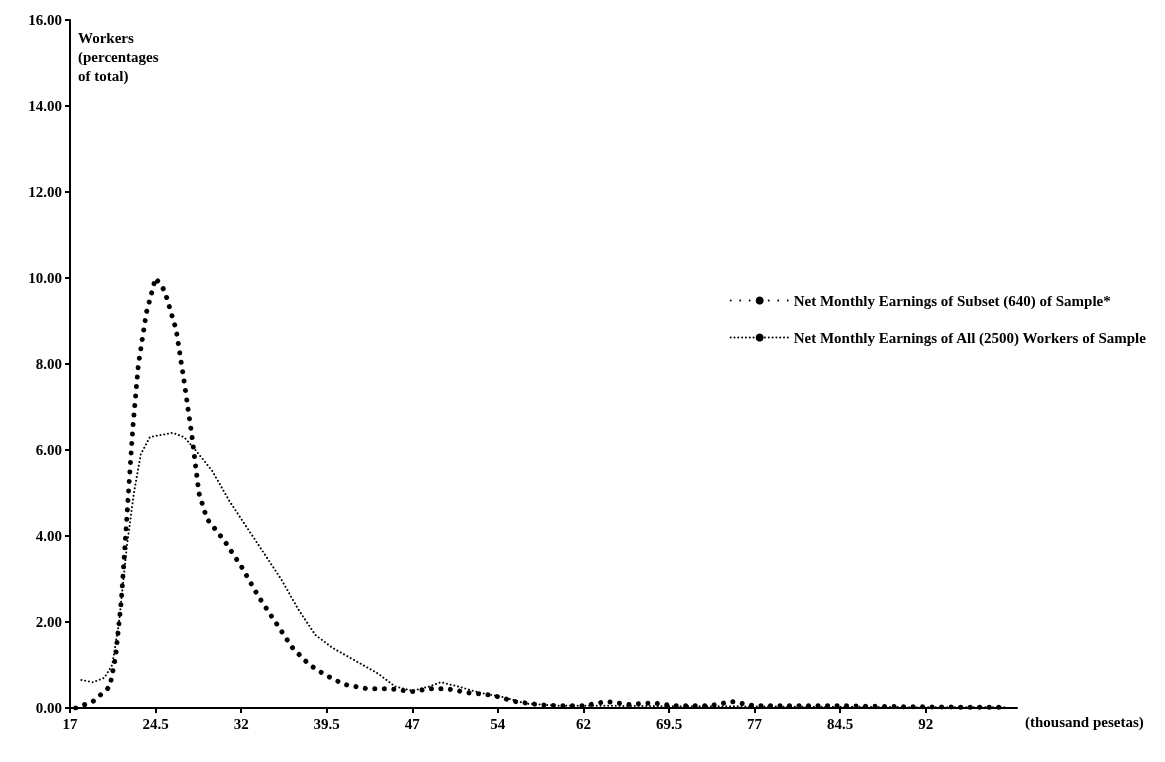 The image size is (1165, 762). Describe the element at coordinates (45, 106) in the screenshot. I see `y-tick-label: 14.00` at that location.